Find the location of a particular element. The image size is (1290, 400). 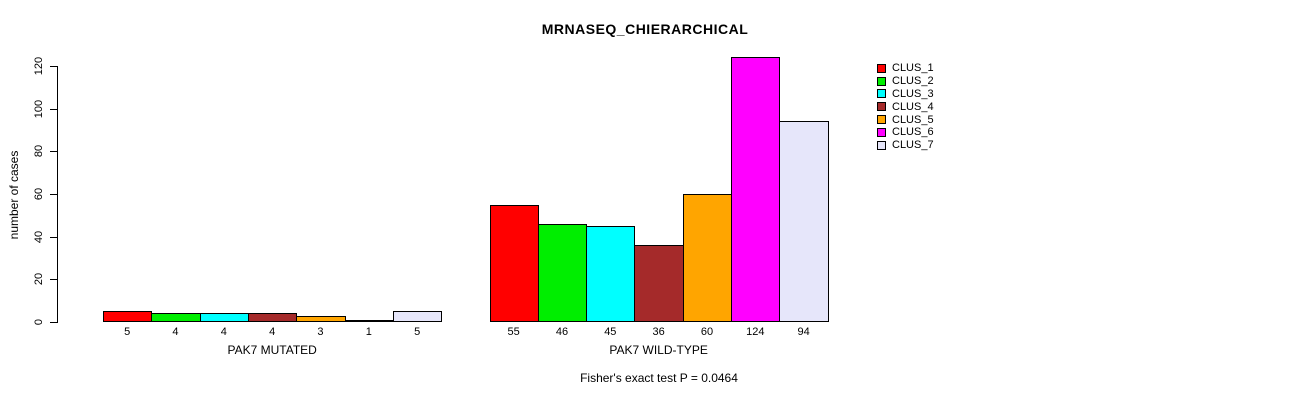

legend-label: CLUS_6 is located at coordinates (913, 132).